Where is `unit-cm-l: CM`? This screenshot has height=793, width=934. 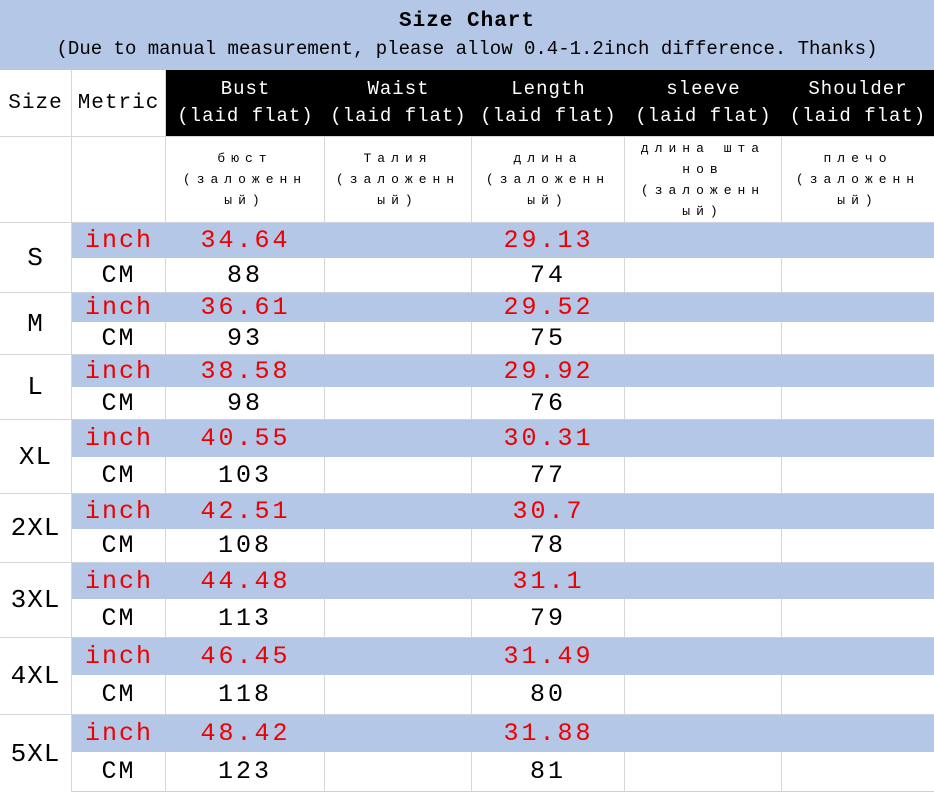
unit-cm-l: CM is located at coordinates (119, 403).